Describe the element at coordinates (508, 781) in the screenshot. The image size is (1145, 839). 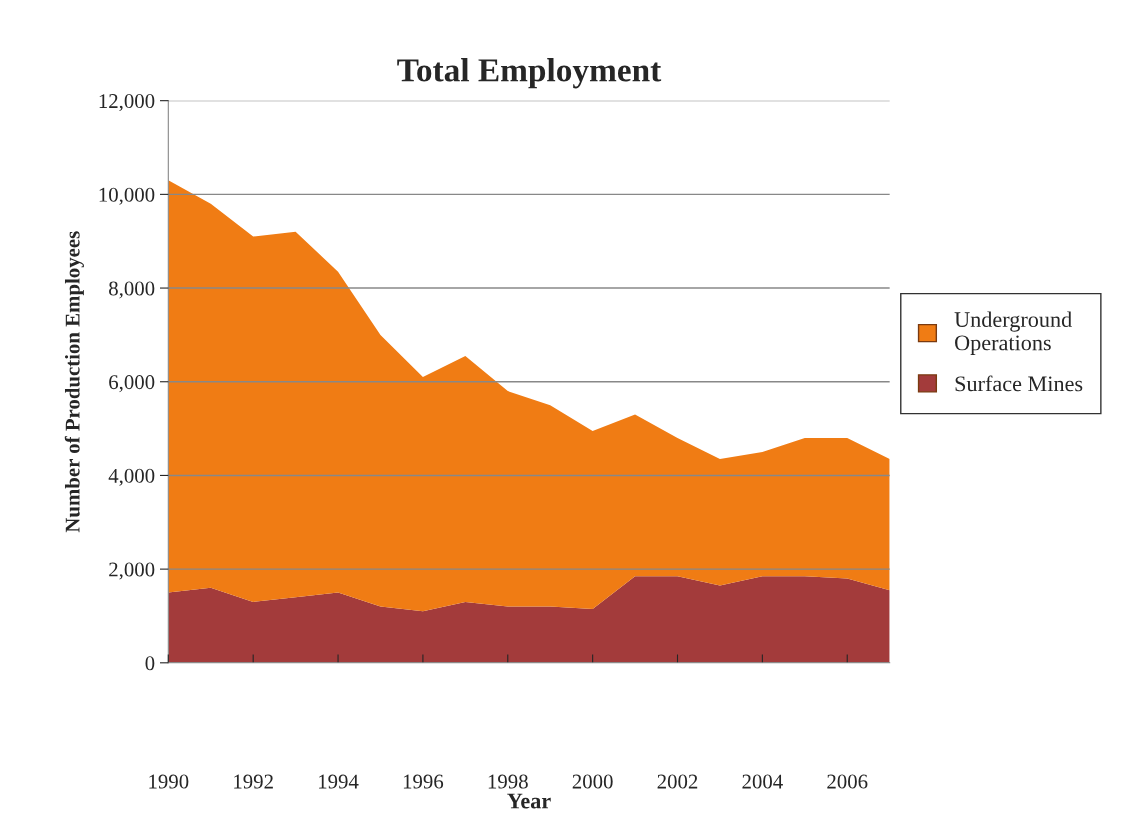
I see `x-tick-label: 1998` at that location.